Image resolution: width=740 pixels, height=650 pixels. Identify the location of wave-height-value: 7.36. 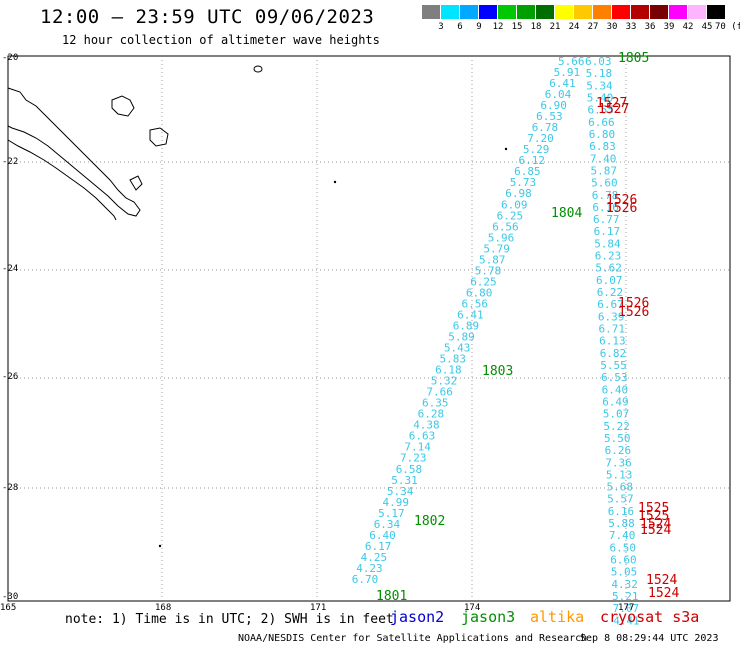
(618, 462).